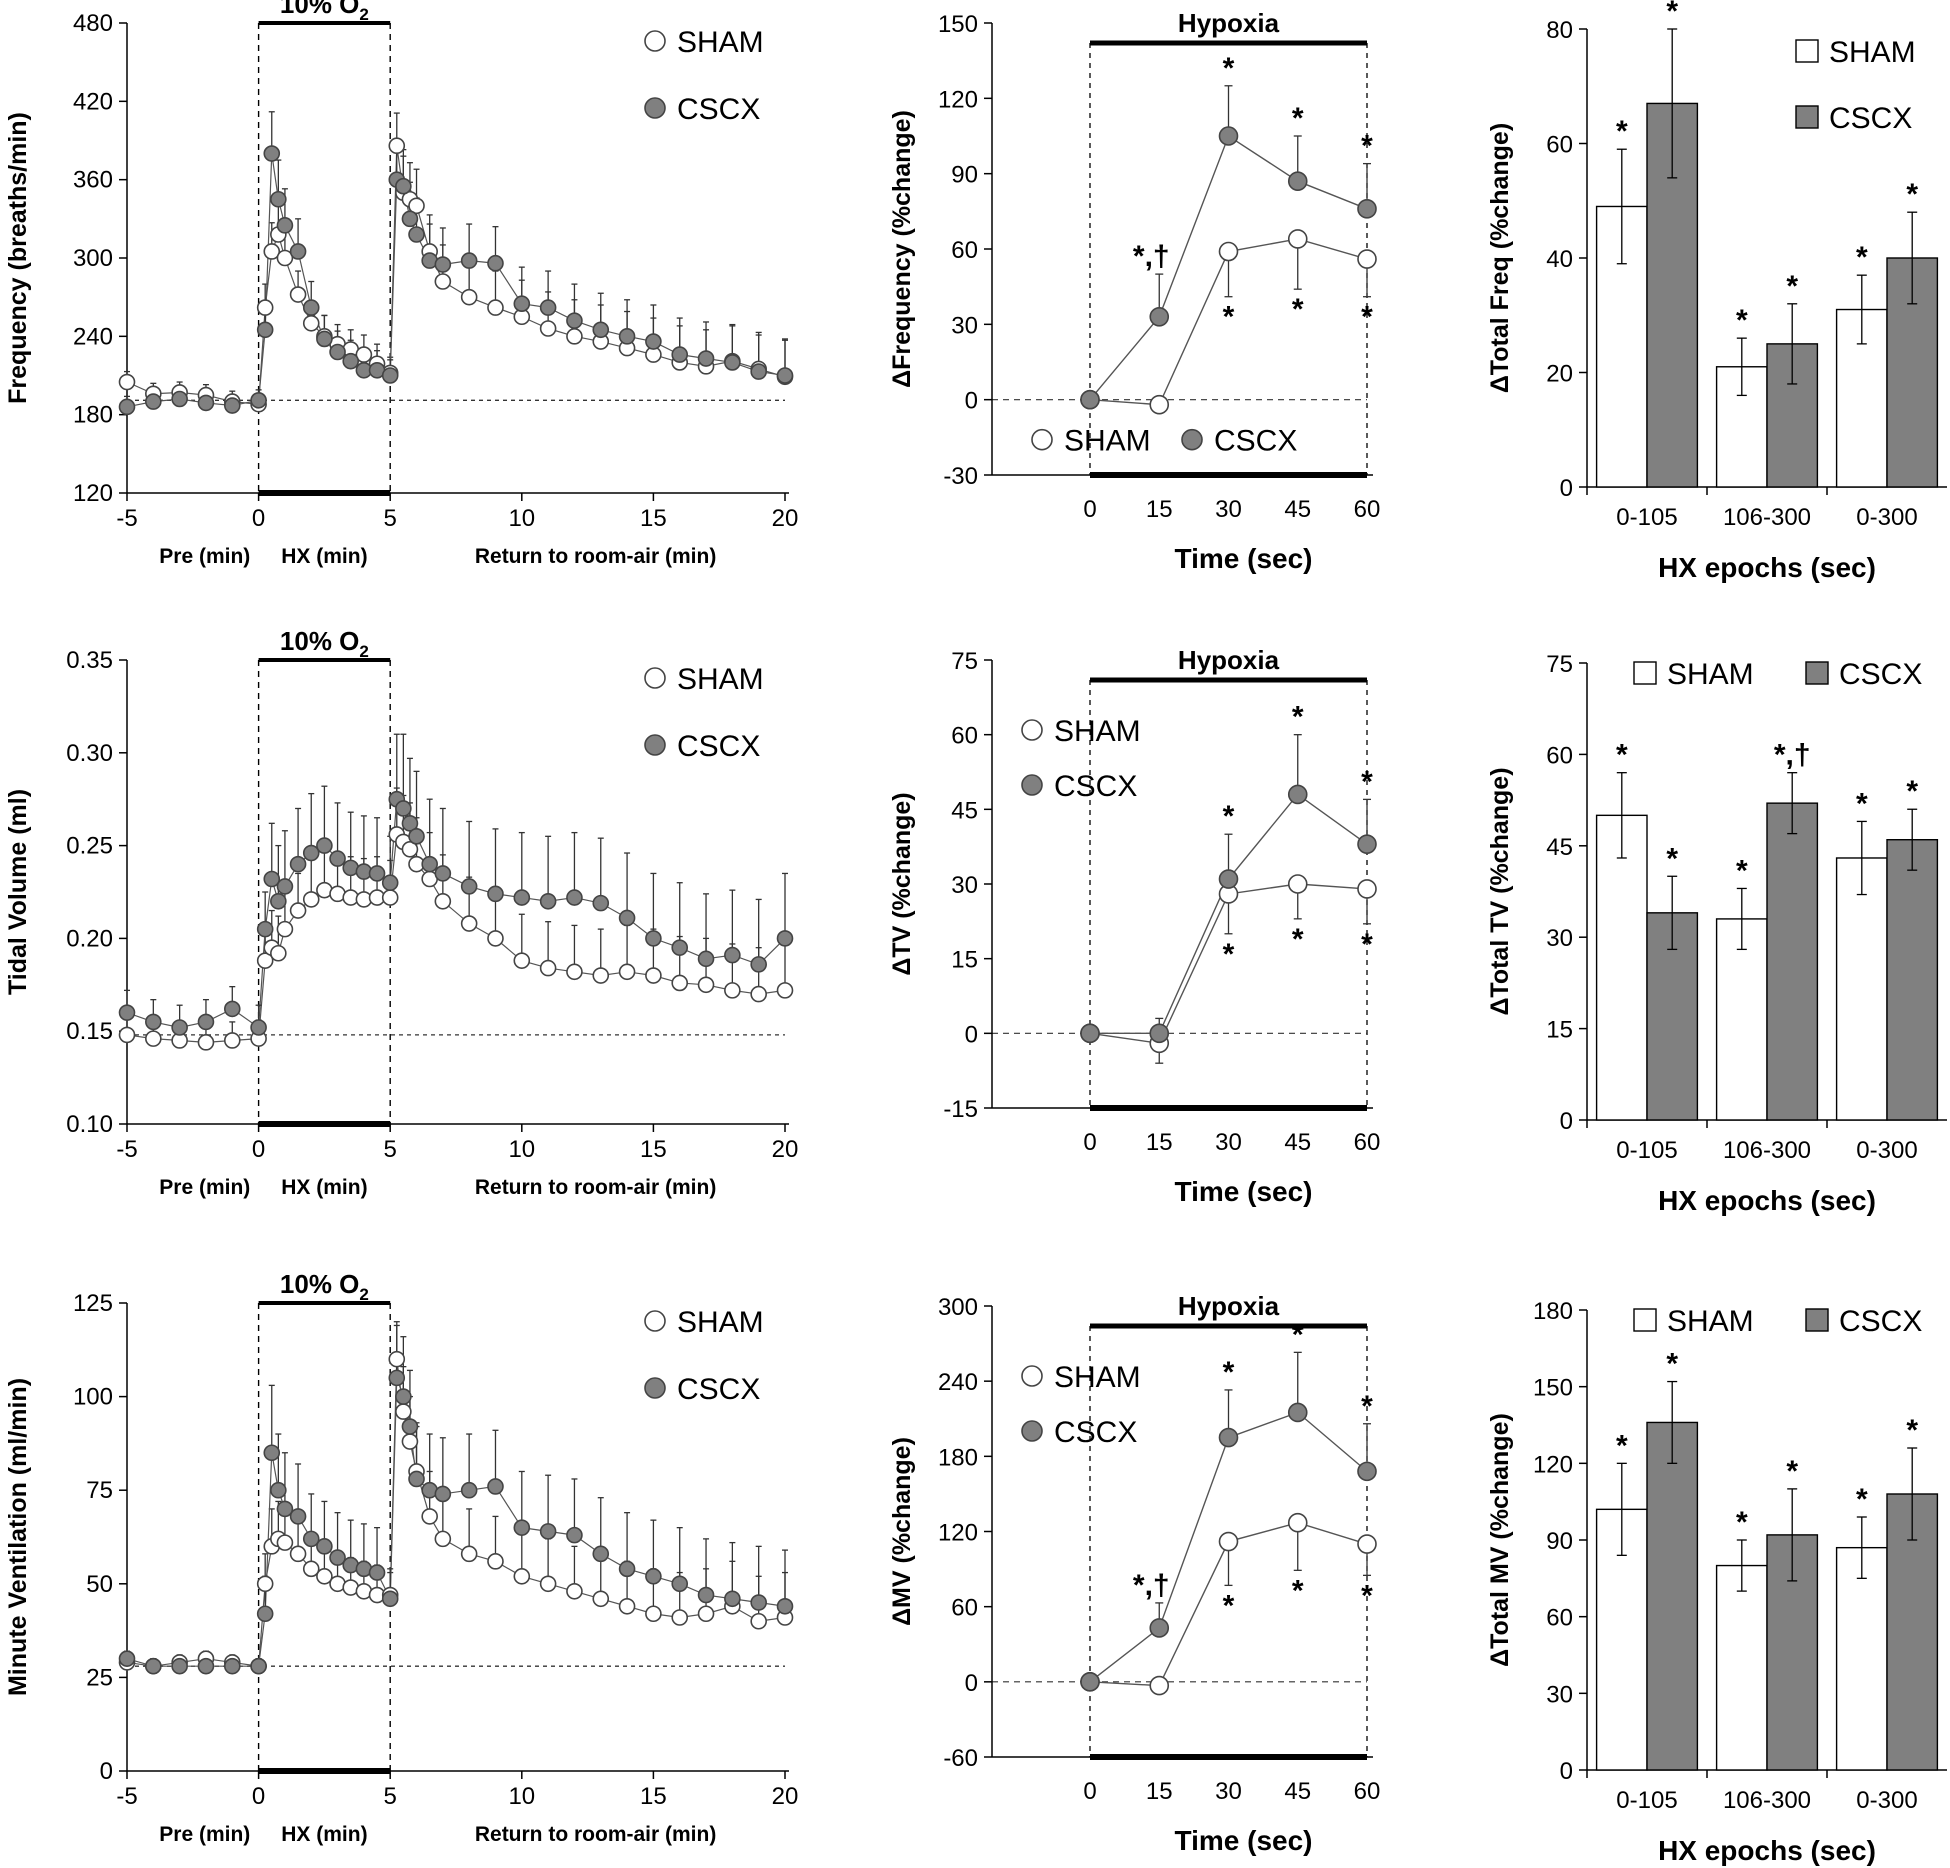 This screenshot has width=1950, height=1868. Describe the element at coordinates (1559, 259) in the screenshot. I see `y-tick-label: 40` at that location.